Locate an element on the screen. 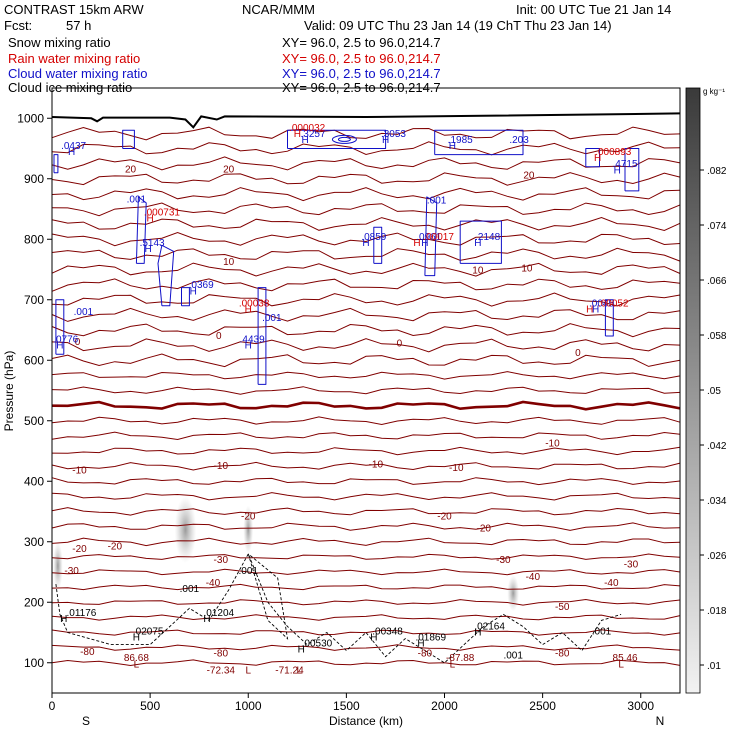 This screenshot has height=740, width=740. contour-value-label: .001 is located at coordinates (84, 312).